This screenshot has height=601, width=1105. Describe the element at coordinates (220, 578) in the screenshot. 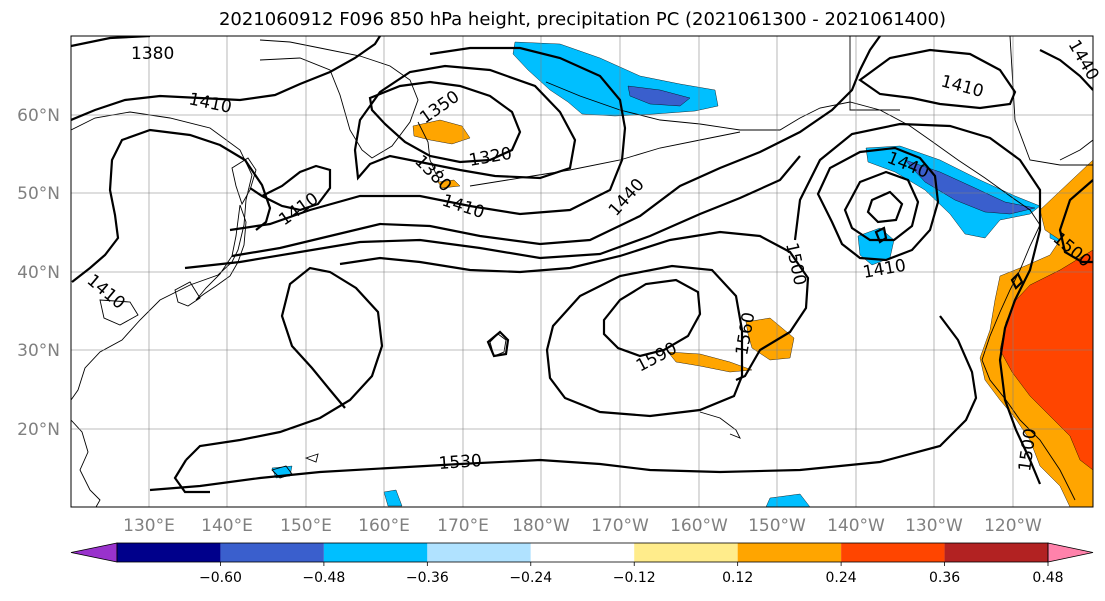

I see `colorbar-tick-label: −0.60` at that location.